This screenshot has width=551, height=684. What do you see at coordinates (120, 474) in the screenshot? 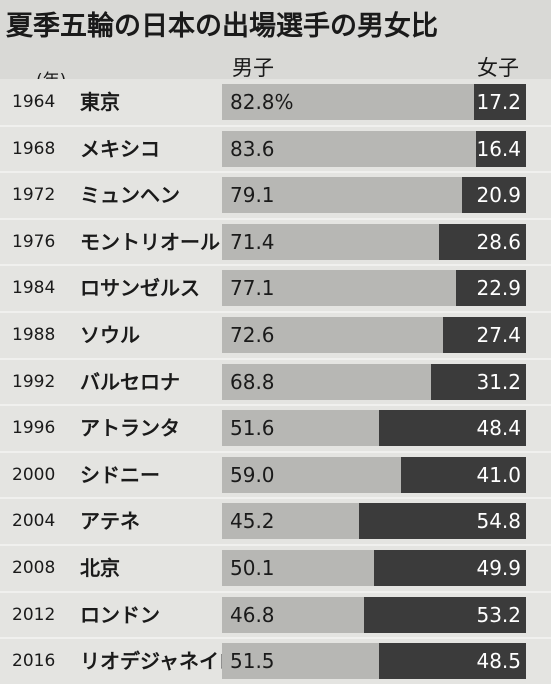
I see `city-label: シドニー` at bounding box center [120, 474].